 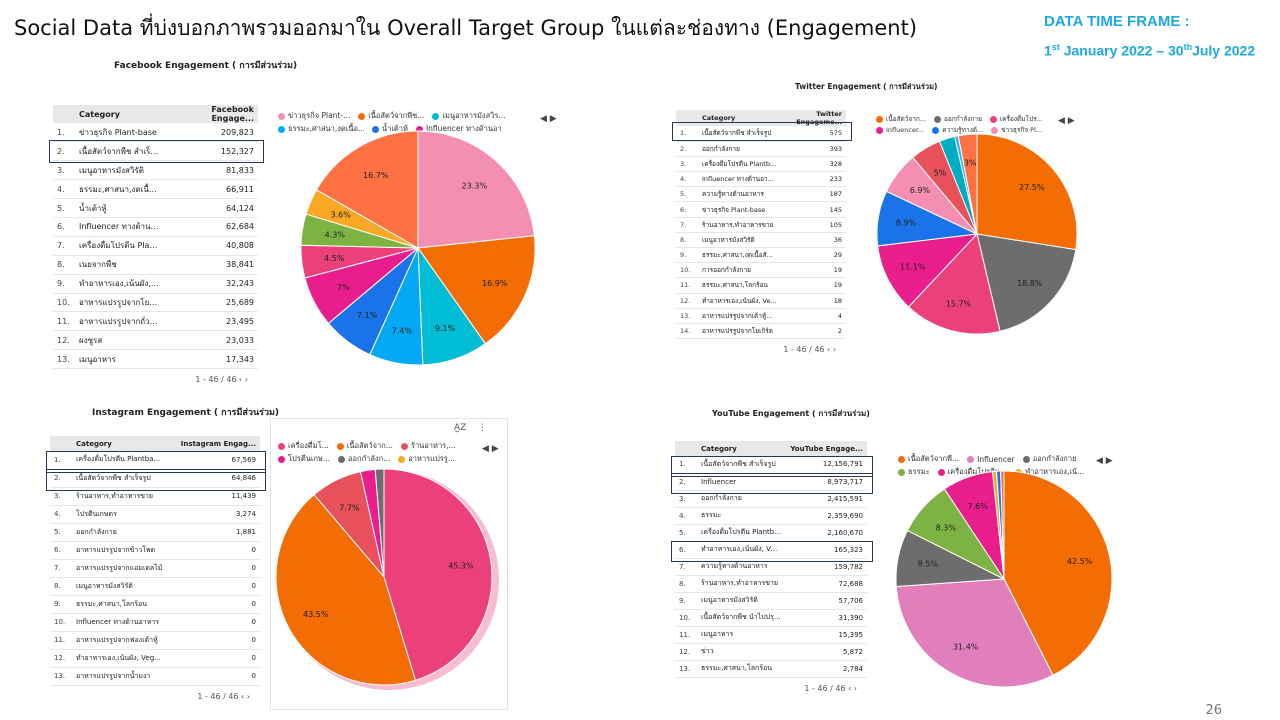 What do you see at coordinates (155, 170) in the screenshot?
I see `table-row: 3. เมนูอาหารมังสวิรัติ 81,833` at bounding box center [155, 170].